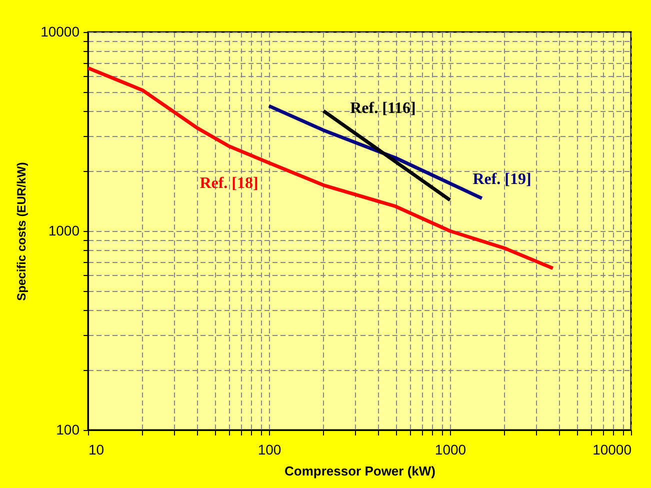  Describe the element at coordinates (229, 183) in the screenshot. I see `series-label: Ref. [18]` at that location.